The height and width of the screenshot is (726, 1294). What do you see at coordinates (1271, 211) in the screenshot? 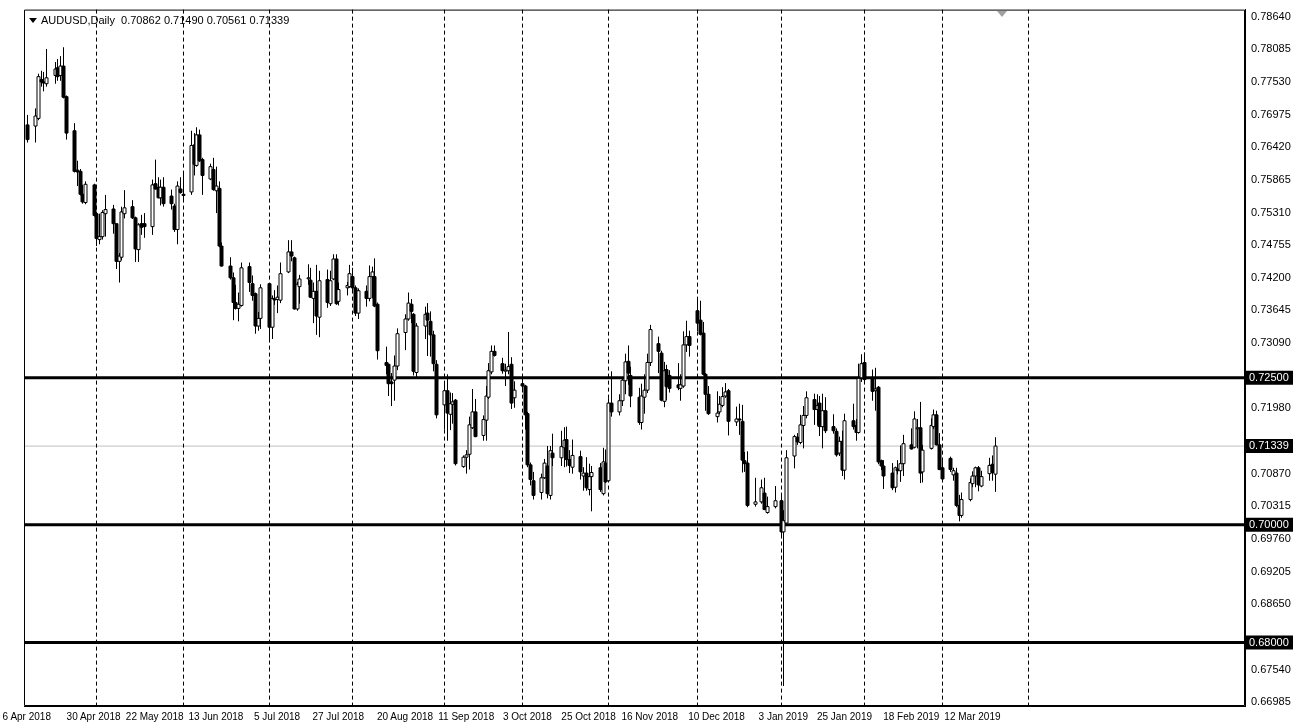
I see `y-tick-label: 0.75310` at bounding box center [1271, 211].